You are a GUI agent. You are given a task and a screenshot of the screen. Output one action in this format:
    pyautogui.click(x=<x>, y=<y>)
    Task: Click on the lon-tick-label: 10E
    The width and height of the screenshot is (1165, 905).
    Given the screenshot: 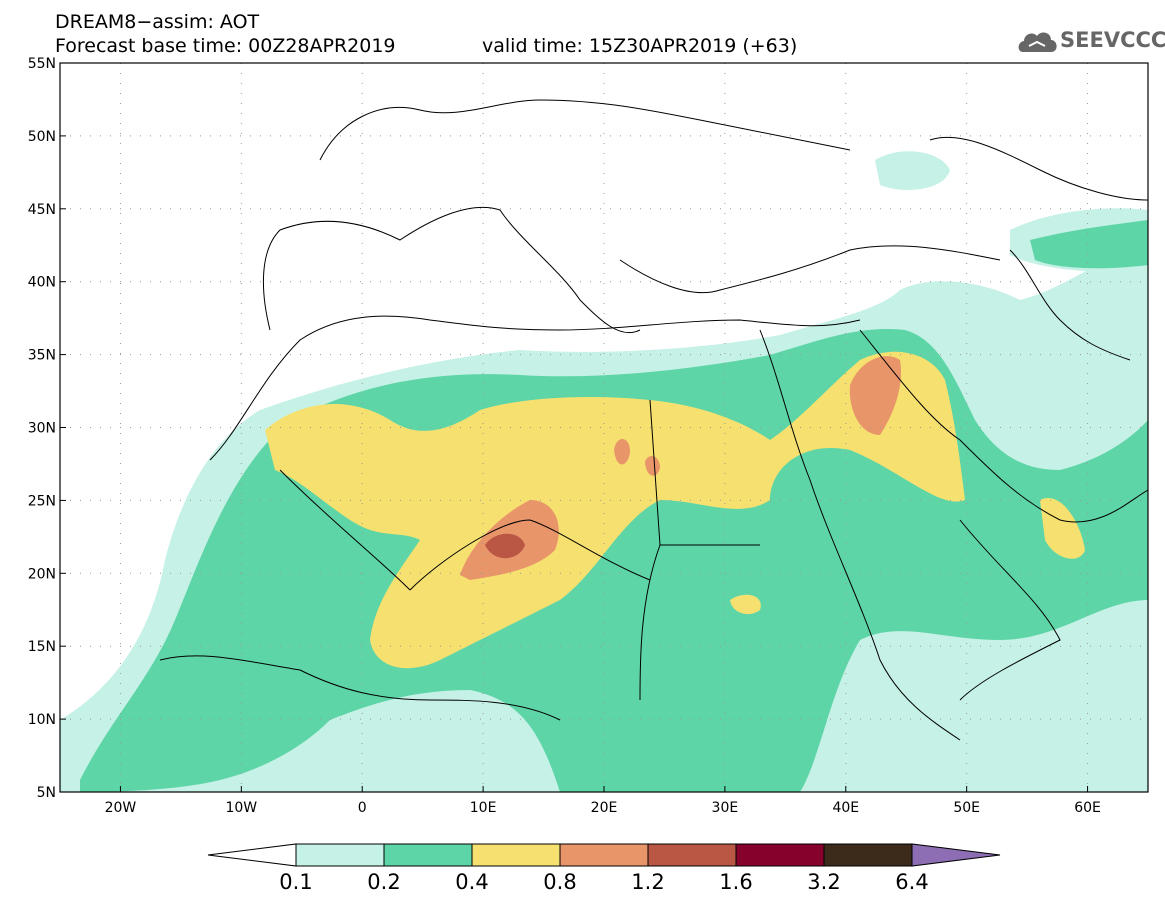 What is the action you would take?
    pyautogui.click(x=483, y=808)
    